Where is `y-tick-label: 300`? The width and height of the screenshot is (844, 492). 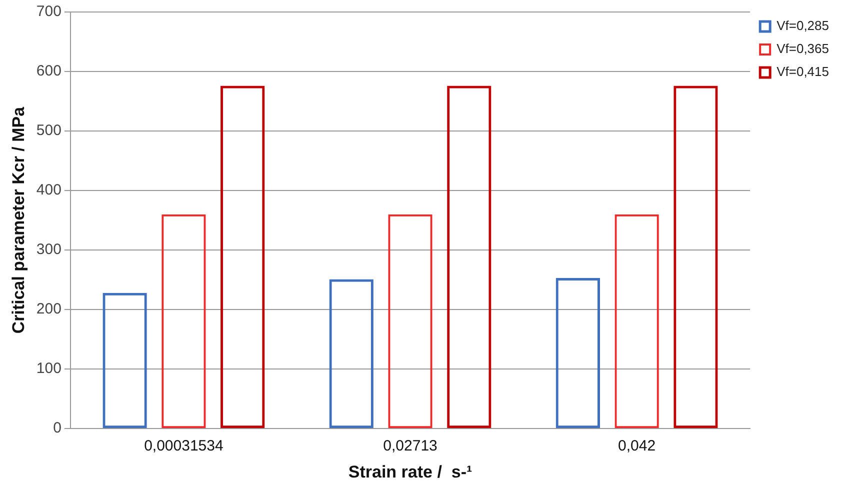 y-tick-label: 300 is located at coordinates (49, 249).